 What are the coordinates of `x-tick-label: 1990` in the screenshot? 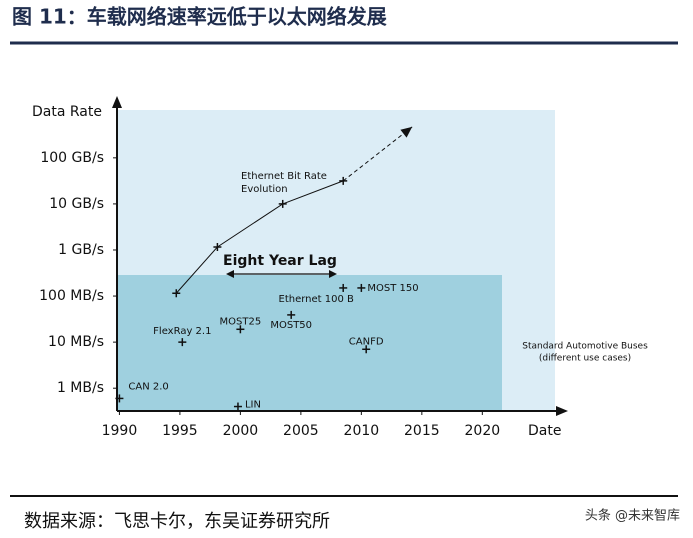 It's located at (120, 431).